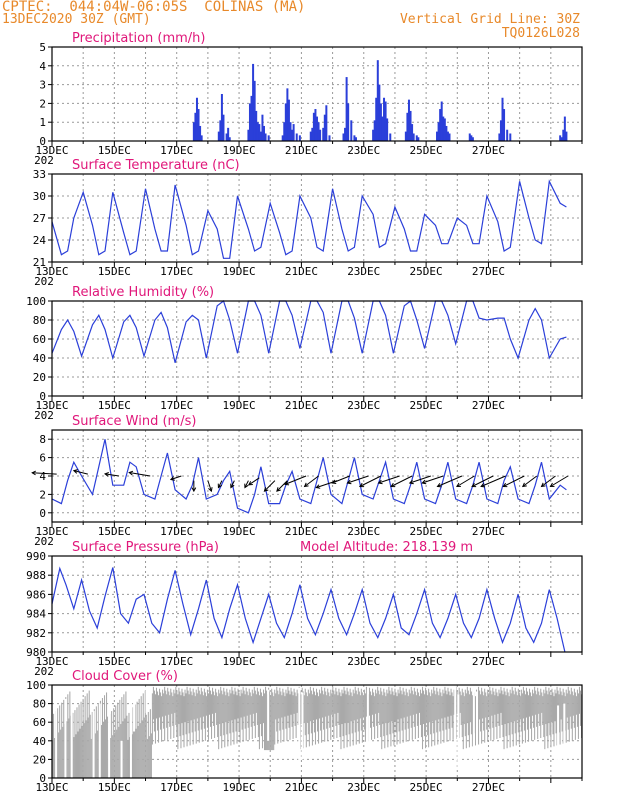 This screenshot has width=618, height=800. What do you see at coordinates (176, 271) in the screenshot?
I see `temperature-xtick-label: 17DEC` at bounding box center [176, 271].